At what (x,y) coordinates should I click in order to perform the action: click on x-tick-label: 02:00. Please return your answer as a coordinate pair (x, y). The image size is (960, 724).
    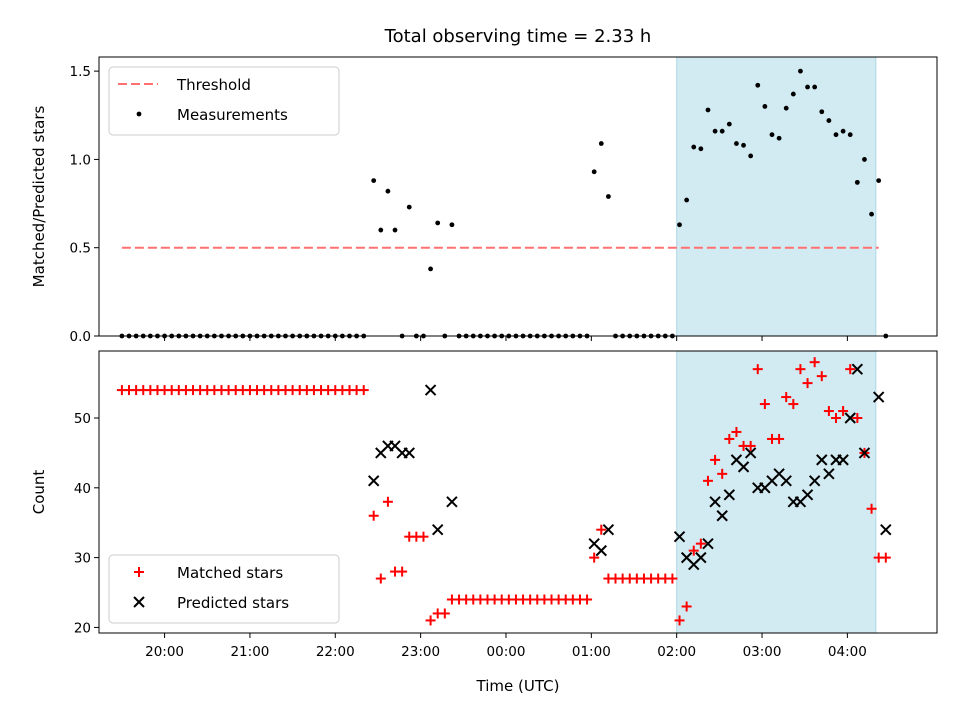
    Looking at the image, I should click on (676, 652).